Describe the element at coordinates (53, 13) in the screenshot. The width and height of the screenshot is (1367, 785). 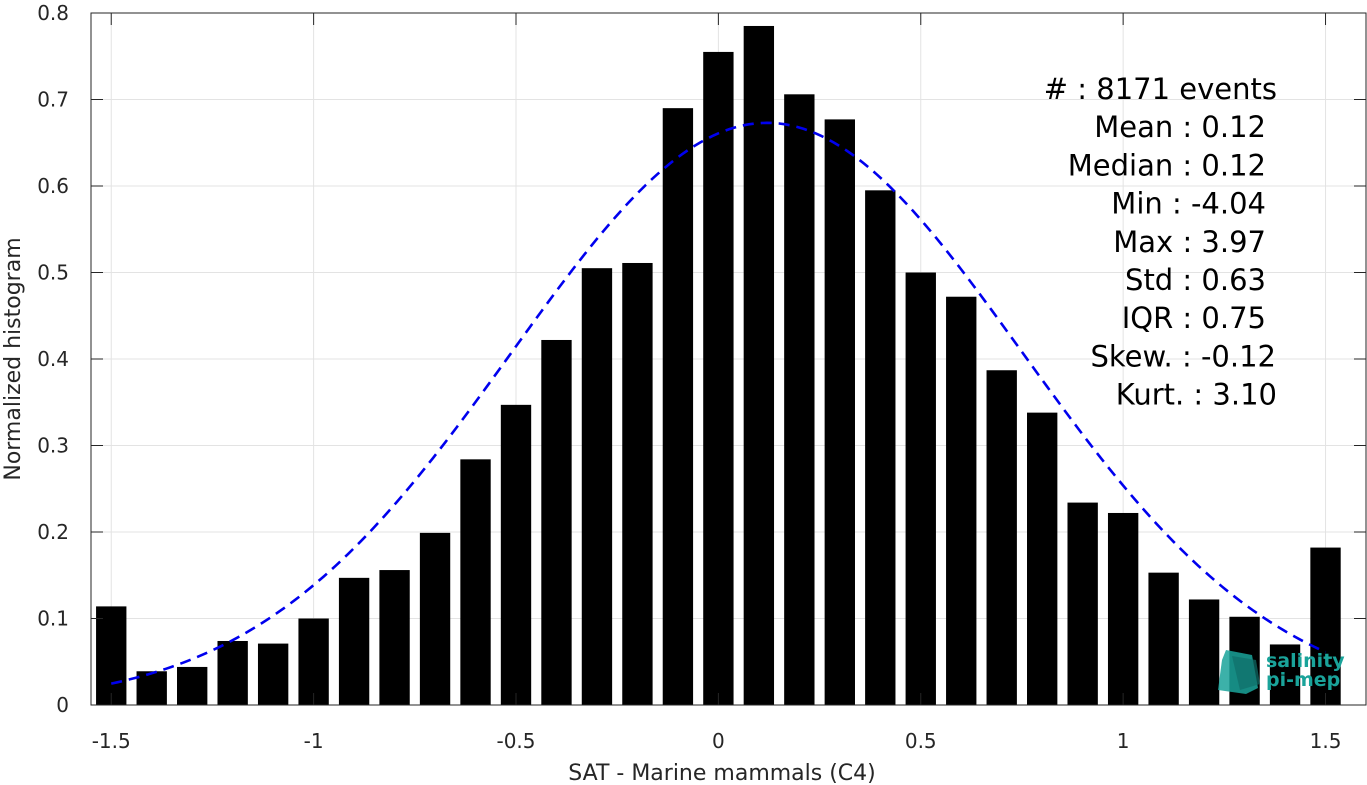
I see `y-tick-label: 0.8` at that location.